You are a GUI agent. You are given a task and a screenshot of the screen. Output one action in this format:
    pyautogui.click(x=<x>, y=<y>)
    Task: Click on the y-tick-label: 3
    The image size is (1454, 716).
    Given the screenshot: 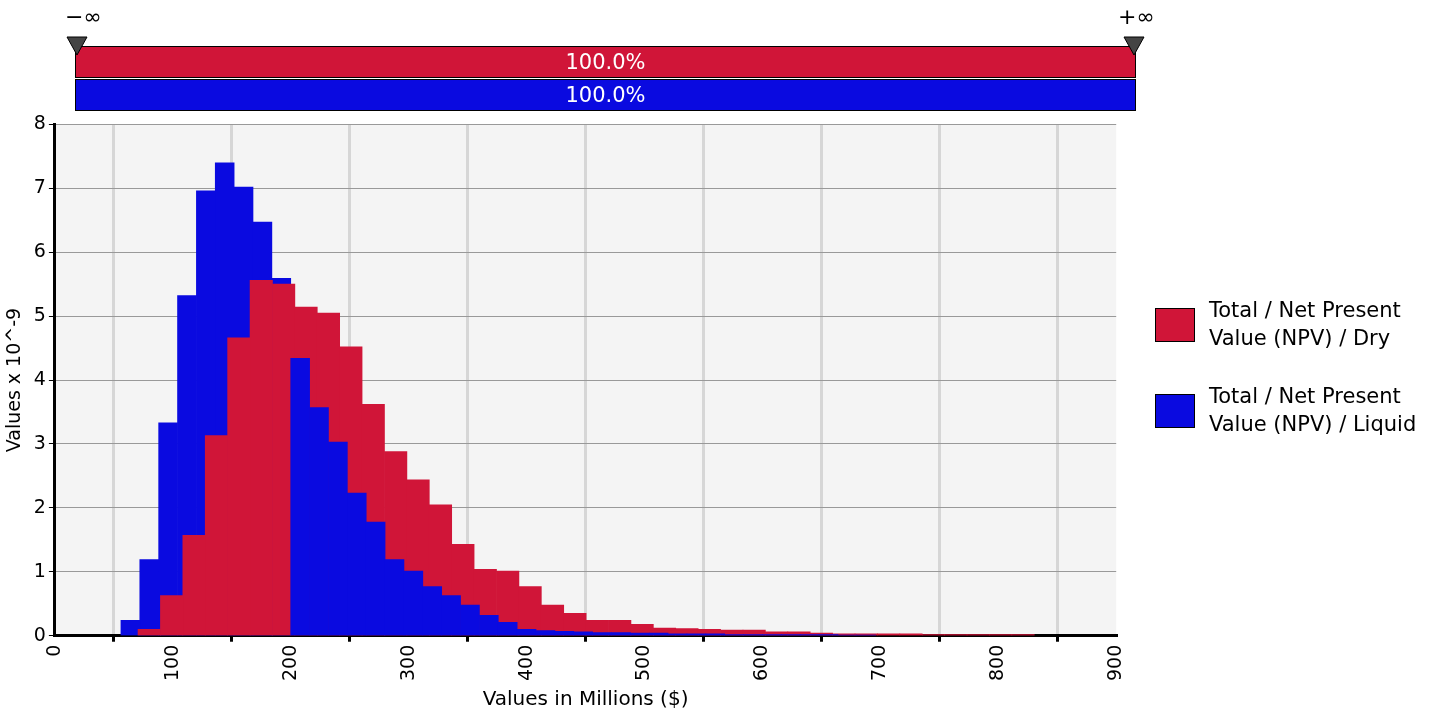 What is the action you would take?
    pyautogui.click(x=39, y=441)
    